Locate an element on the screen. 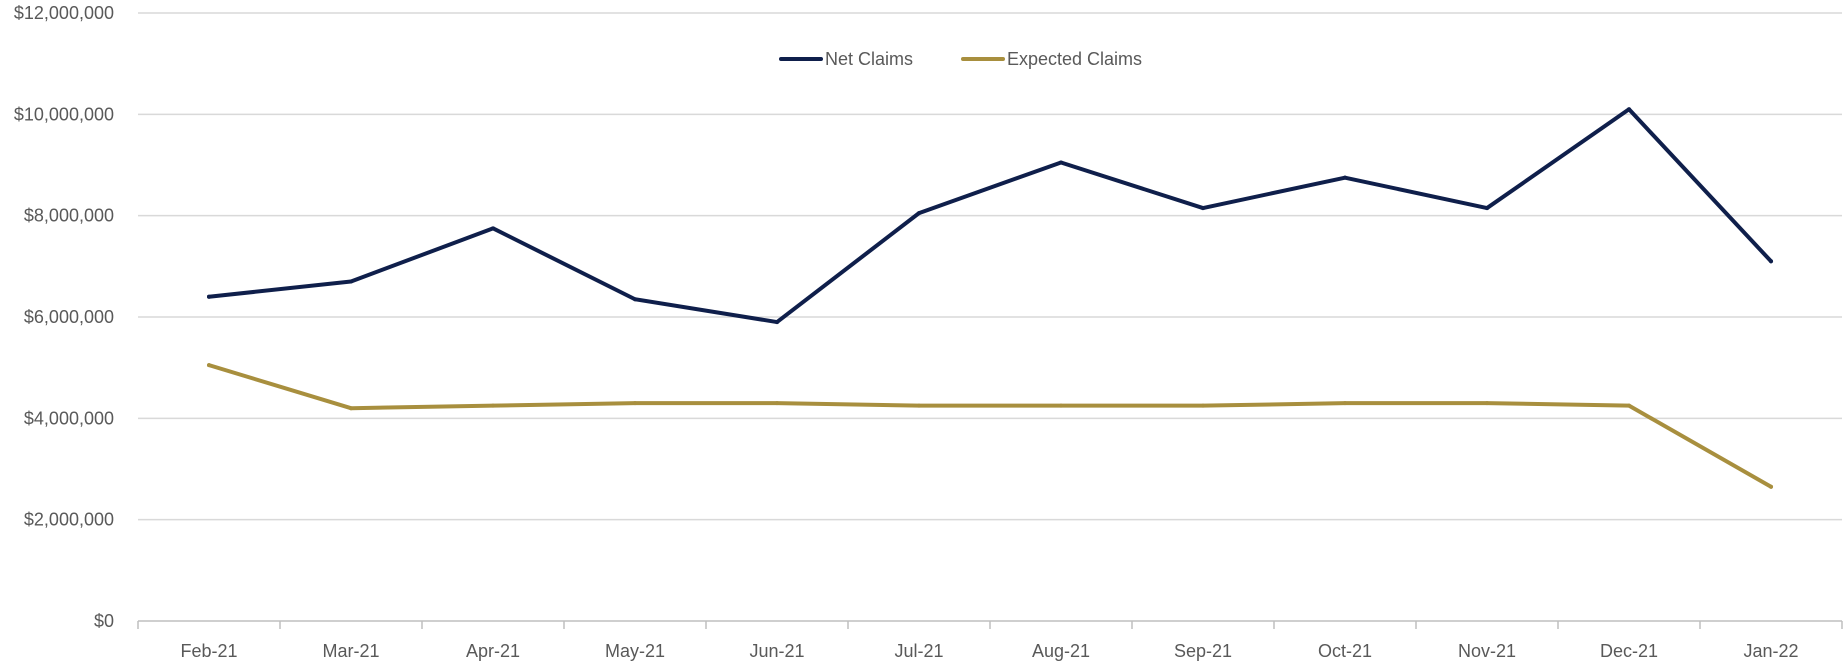 This screenshot has width=1846, height=664. y-tick-label: $6,000,000 is located at coordinates (69, 317).